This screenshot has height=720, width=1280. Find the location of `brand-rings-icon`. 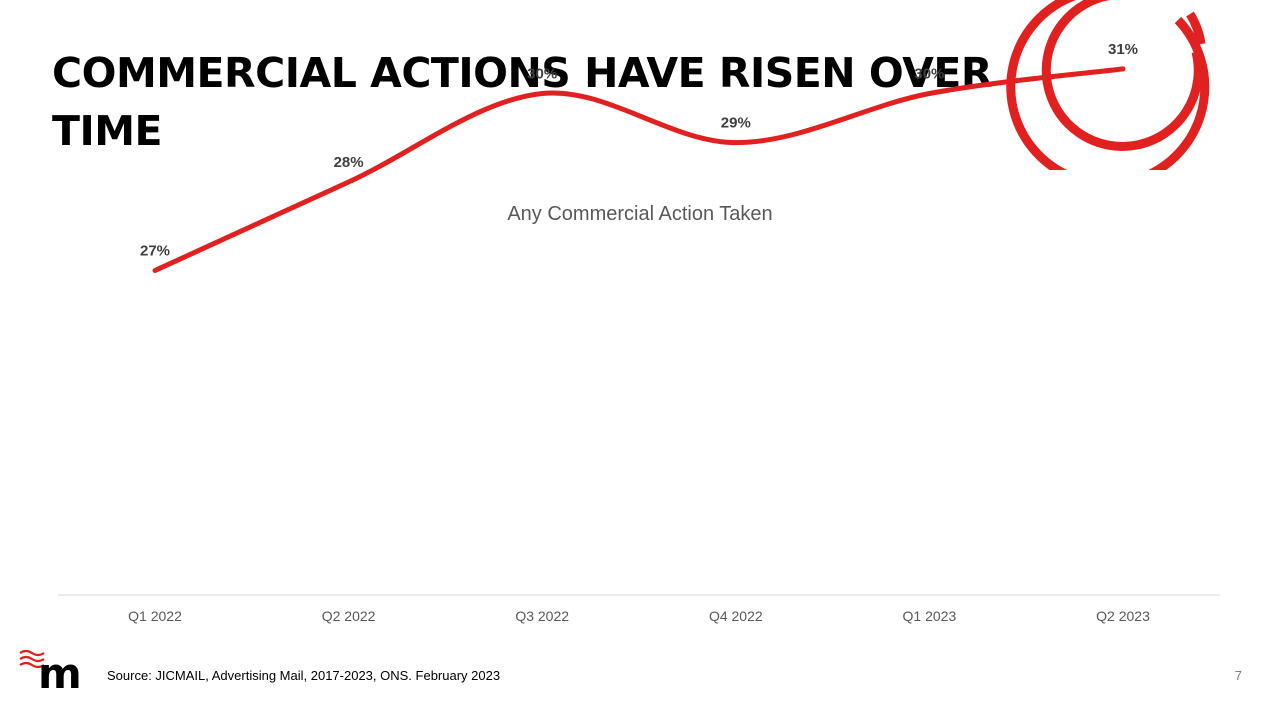

brand-rings-icon is located at coordinates (1108, 85).